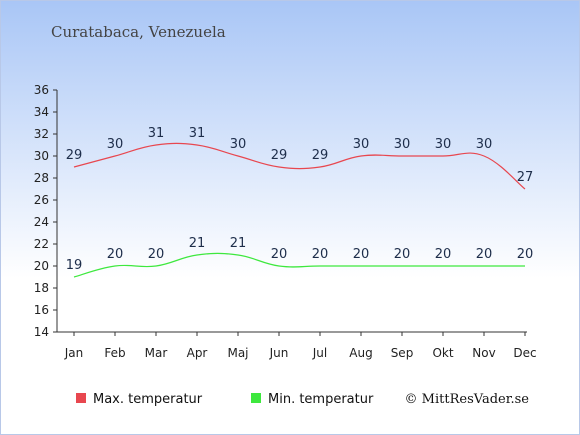  What do you see at coordinates (256, 398) in the screenshot?
I see `legend-min-swatch` at bounding box center [256, 398].